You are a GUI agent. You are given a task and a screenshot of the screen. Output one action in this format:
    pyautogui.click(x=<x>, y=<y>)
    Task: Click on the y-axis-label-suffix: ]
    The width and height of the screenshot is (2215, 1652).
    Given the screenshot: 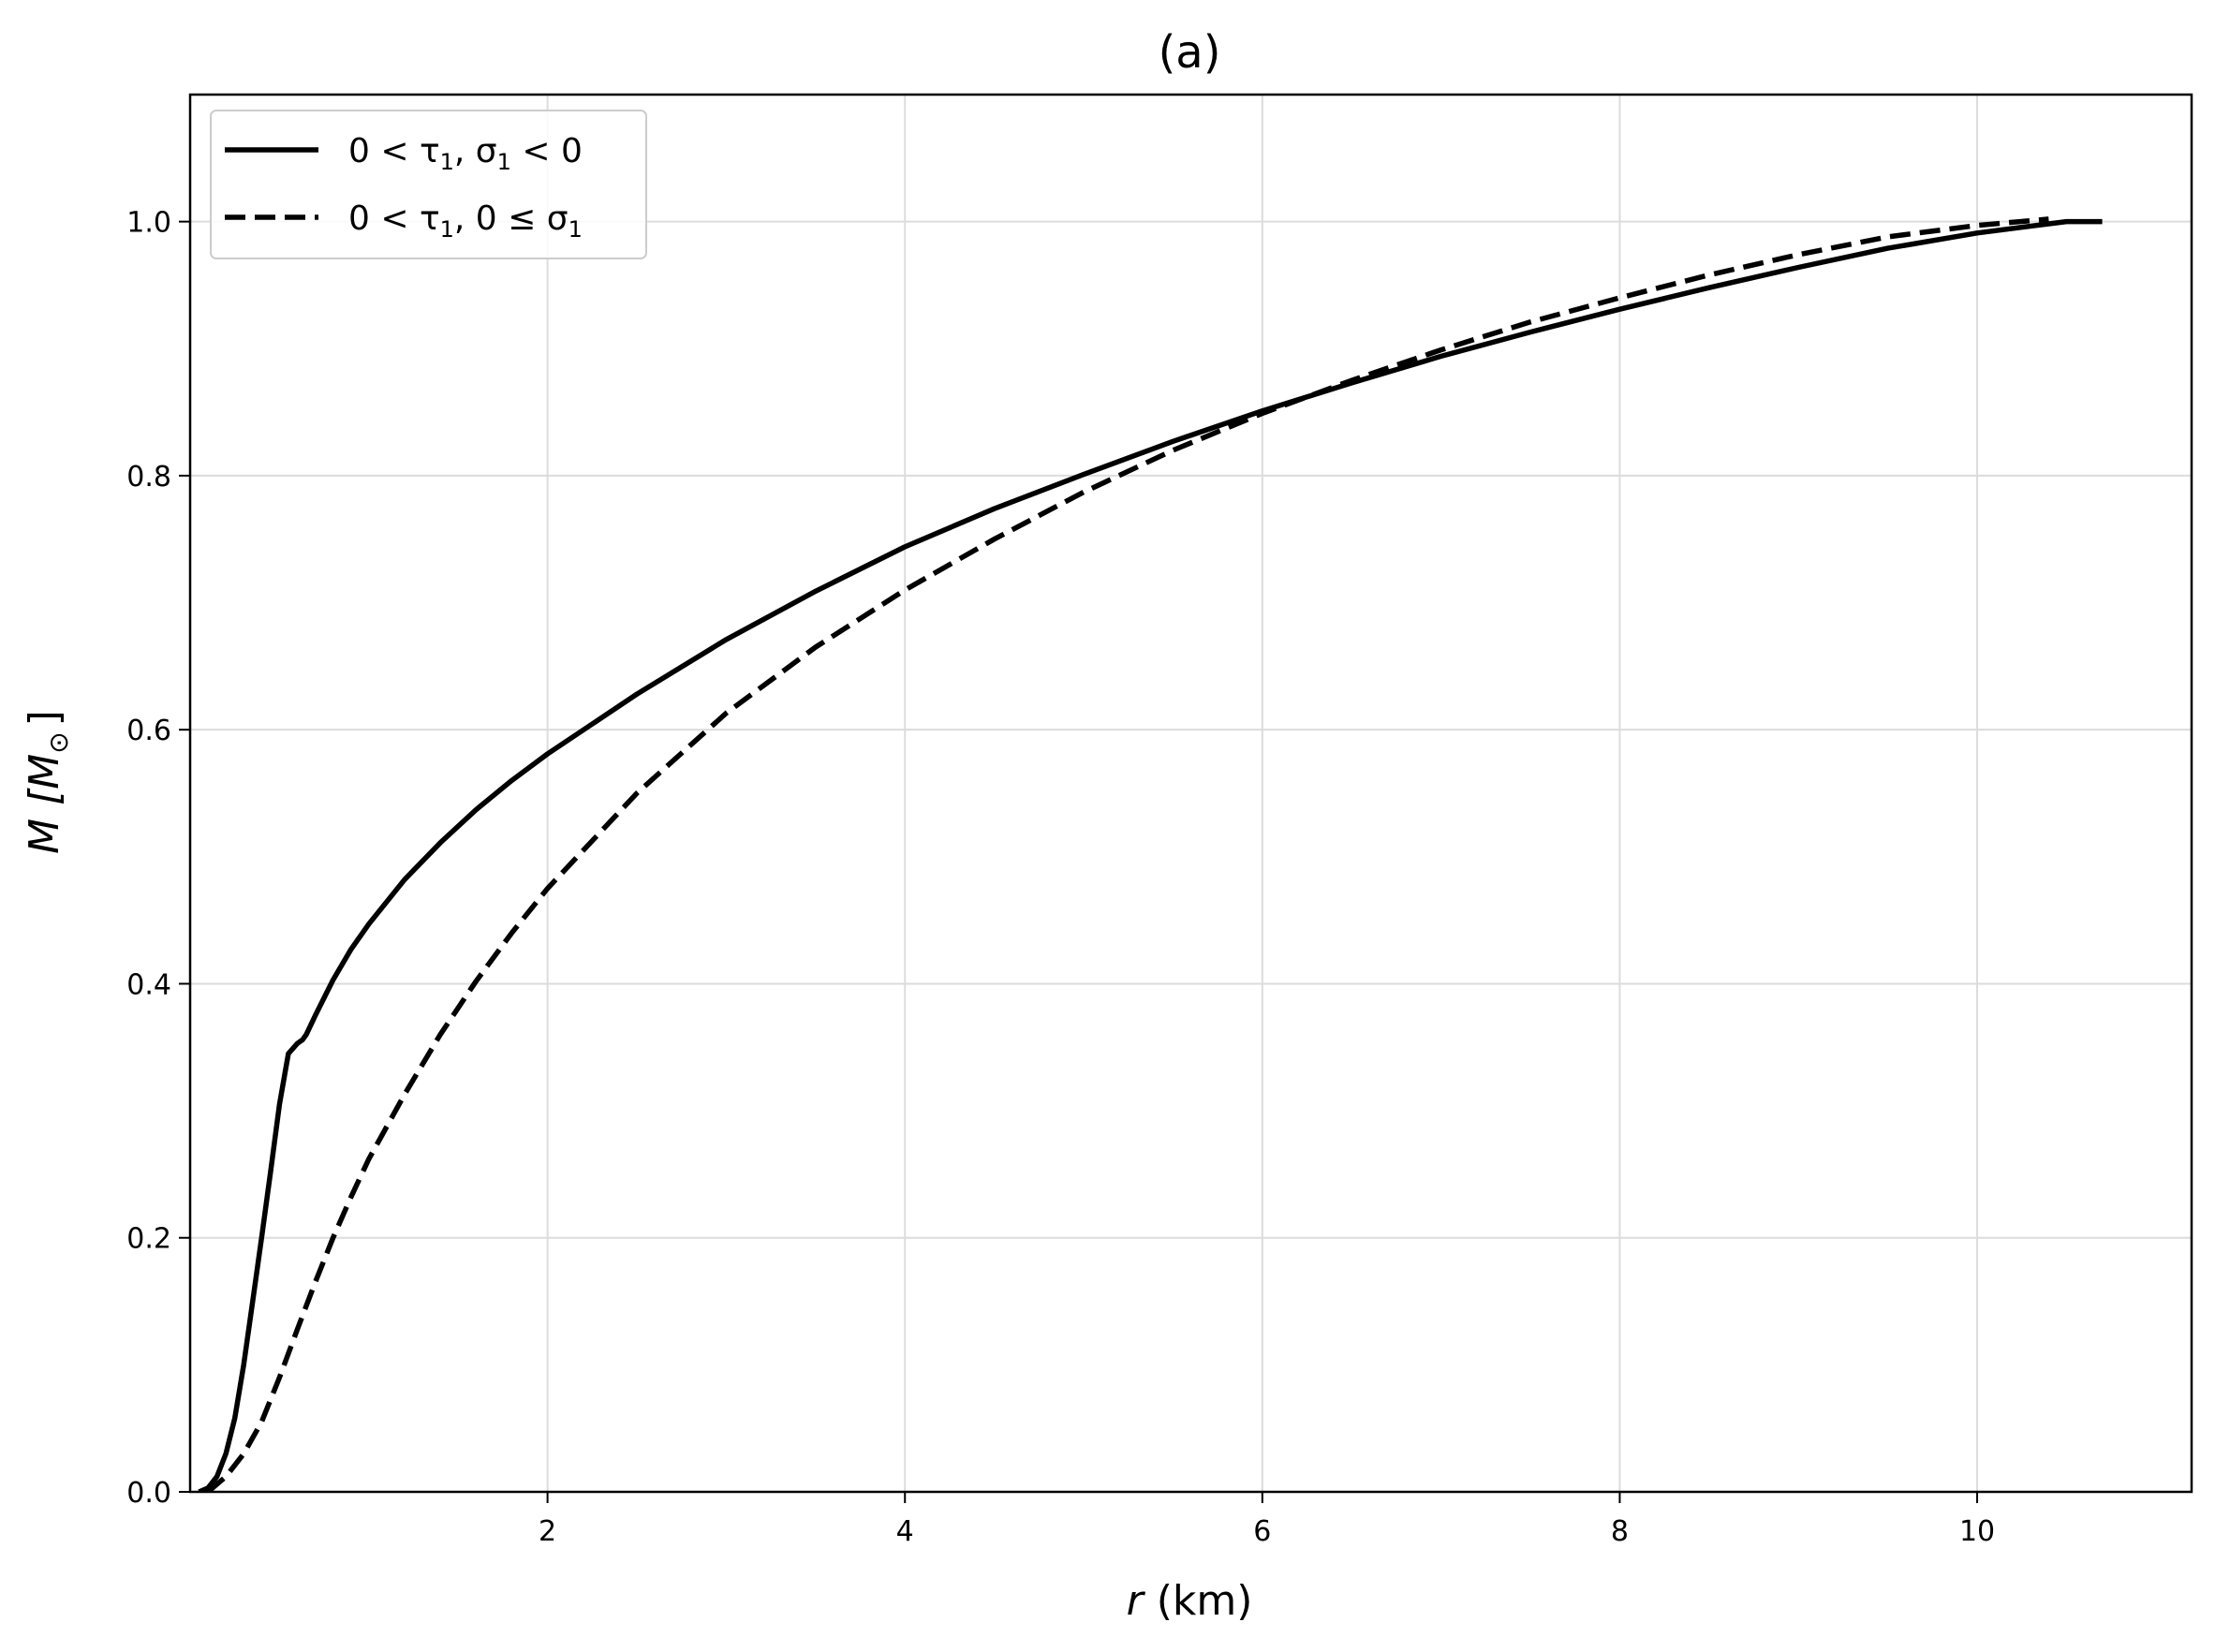 What is the action you would take?
    pyautogui.click(x=44, y=718)
    